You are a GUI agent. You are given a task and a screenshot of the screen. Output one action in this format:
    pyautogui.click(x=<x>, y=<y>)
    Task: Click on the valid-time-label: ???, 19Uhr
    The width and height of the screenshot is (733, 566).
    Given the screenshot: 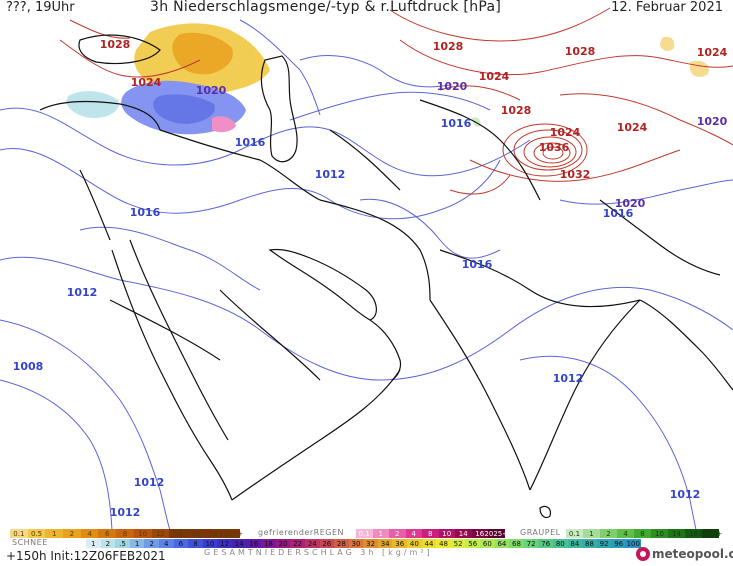 What is the action you would take?
    pyautogui.click(x=40, y=7)
    